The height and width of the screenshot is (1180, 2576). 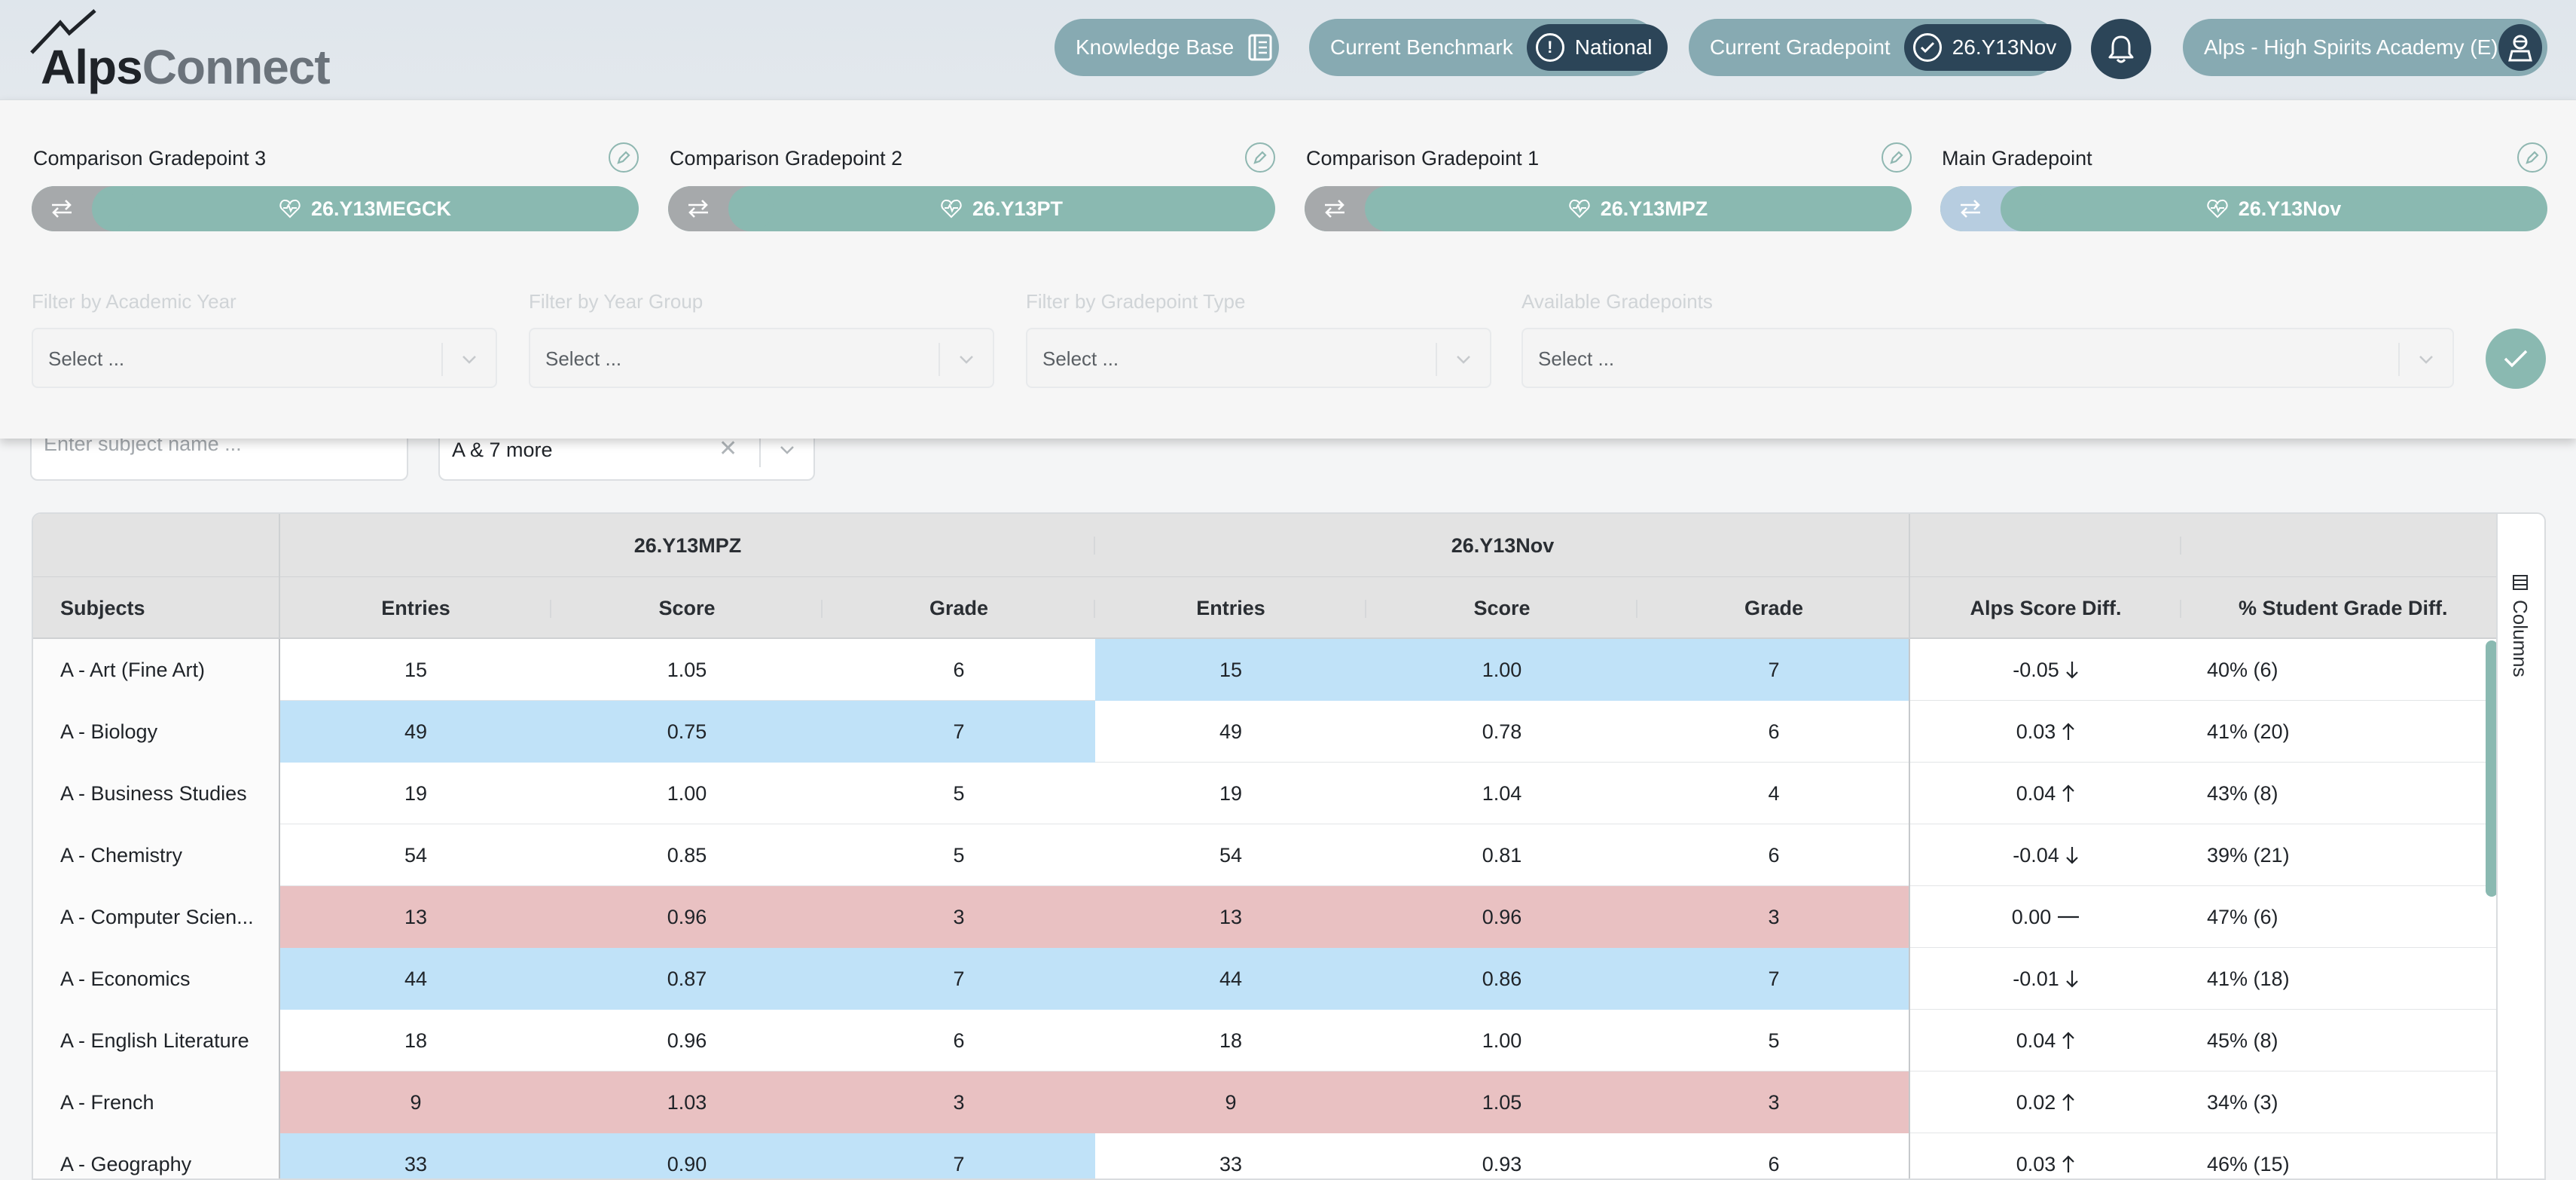 What do you see at coordinates (2032, 917) in the screenshot?
I see `cell-alps-score-diff-text: 0.00` at bounding box center [2032, 917].